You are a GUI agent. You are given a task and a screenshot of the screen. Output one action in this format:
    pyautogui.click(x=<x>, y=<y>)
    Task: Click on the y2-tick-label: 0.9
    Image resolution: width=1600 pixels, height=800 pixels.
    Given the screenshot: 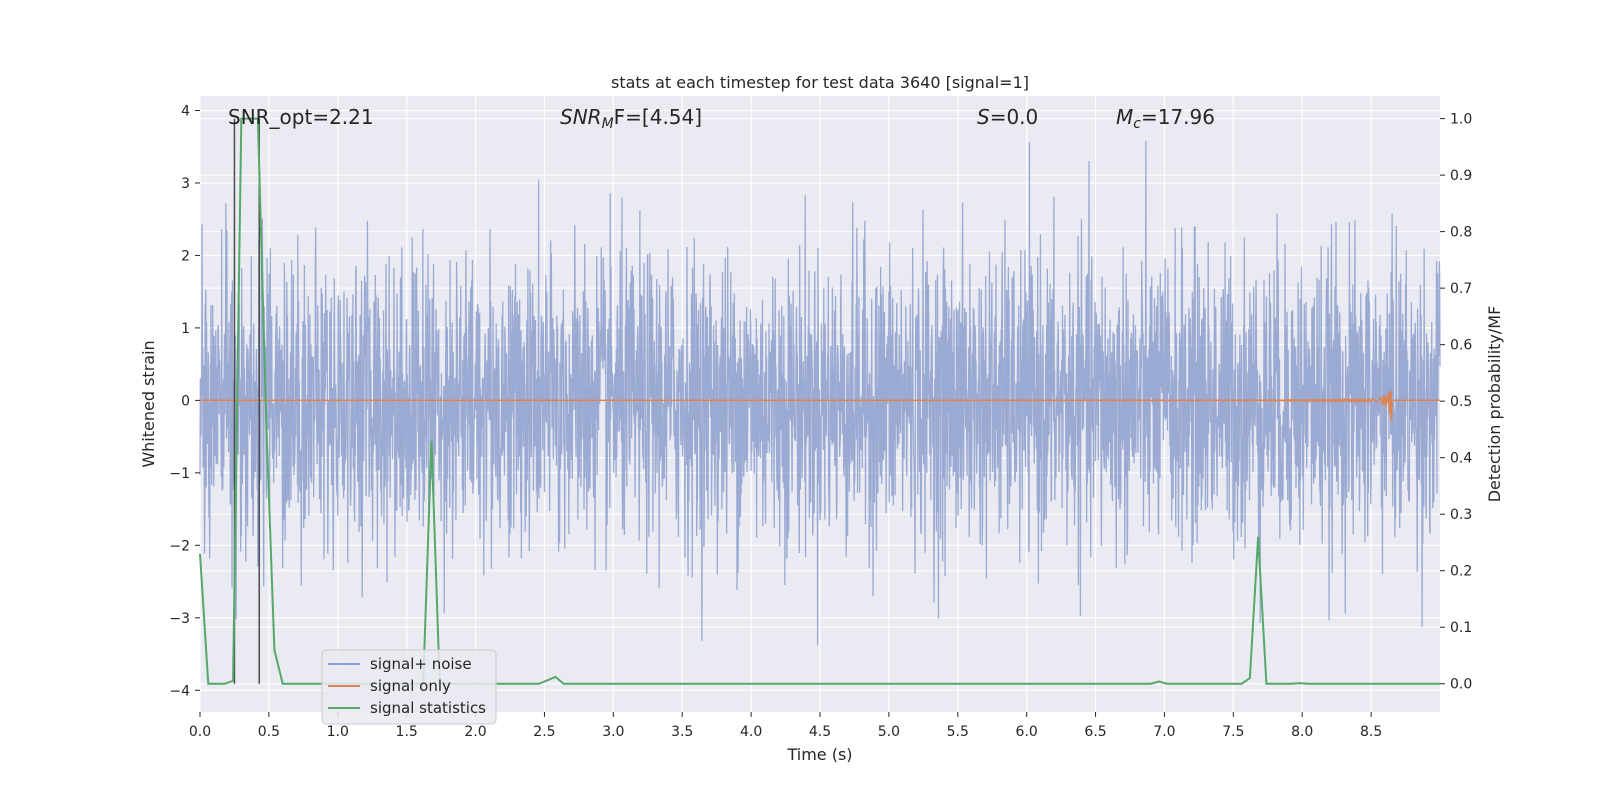 What is the action you would take?
    pyautogui.click(x=1461, y=176)
    